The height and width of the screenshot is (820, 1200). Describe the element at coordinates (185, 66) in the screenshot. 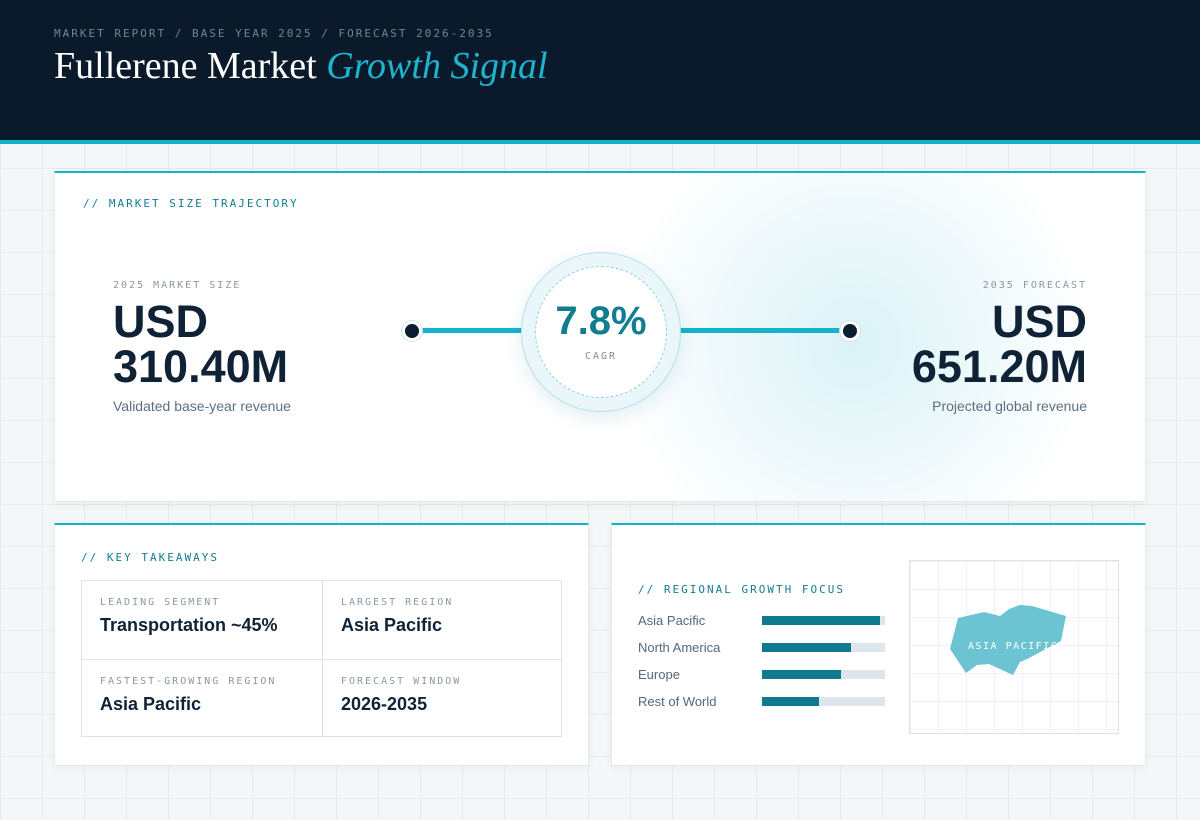

I see `page-title-main: Fullerene Market` at that location.